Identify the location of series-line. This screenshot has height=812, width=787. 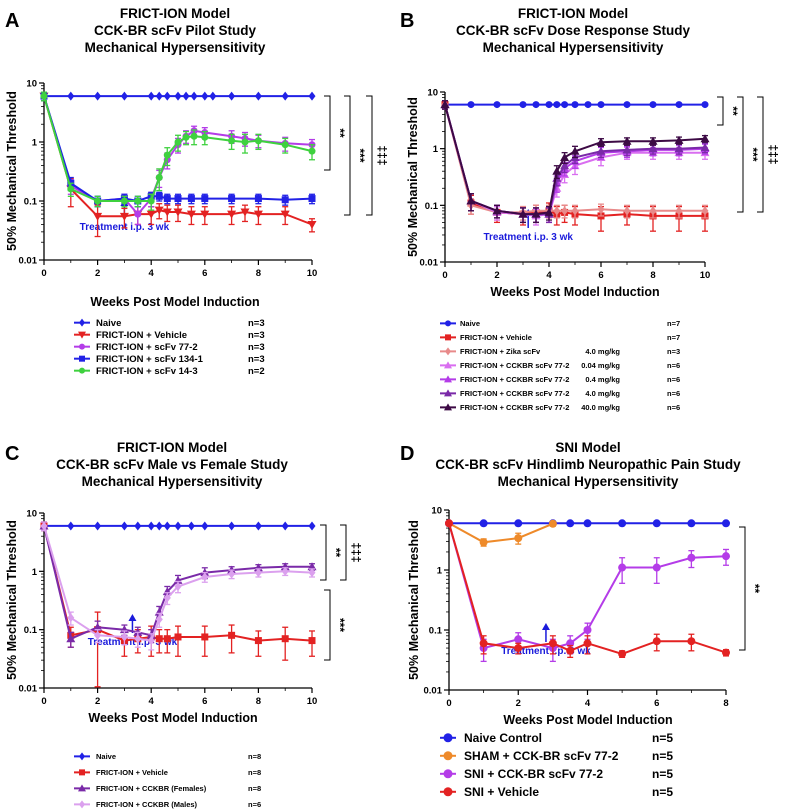
(575, 160).